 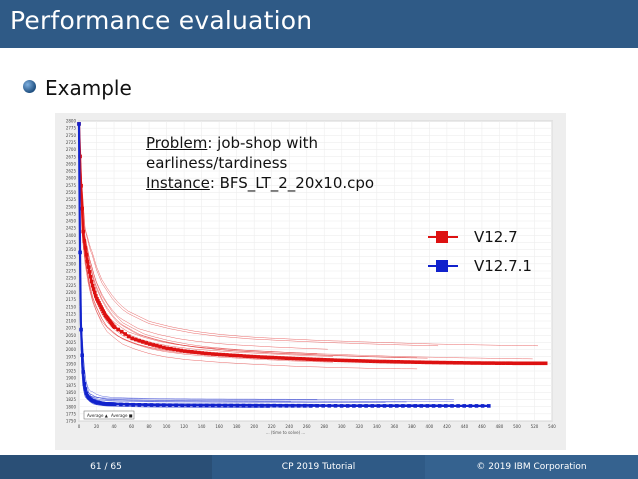 What do you see at coordinates (71, 221) in the screenshot?
I see `y-tick-label: 2450` at bounding box center [71, 221].